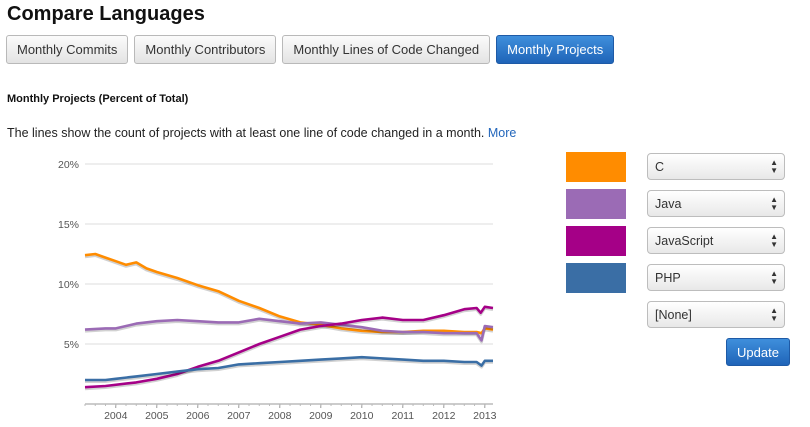 Image resolution: width=810 pixels, height=427 pixels. I want to click on legend-row-4: PHP ▲ ▼, so click(677, 278).